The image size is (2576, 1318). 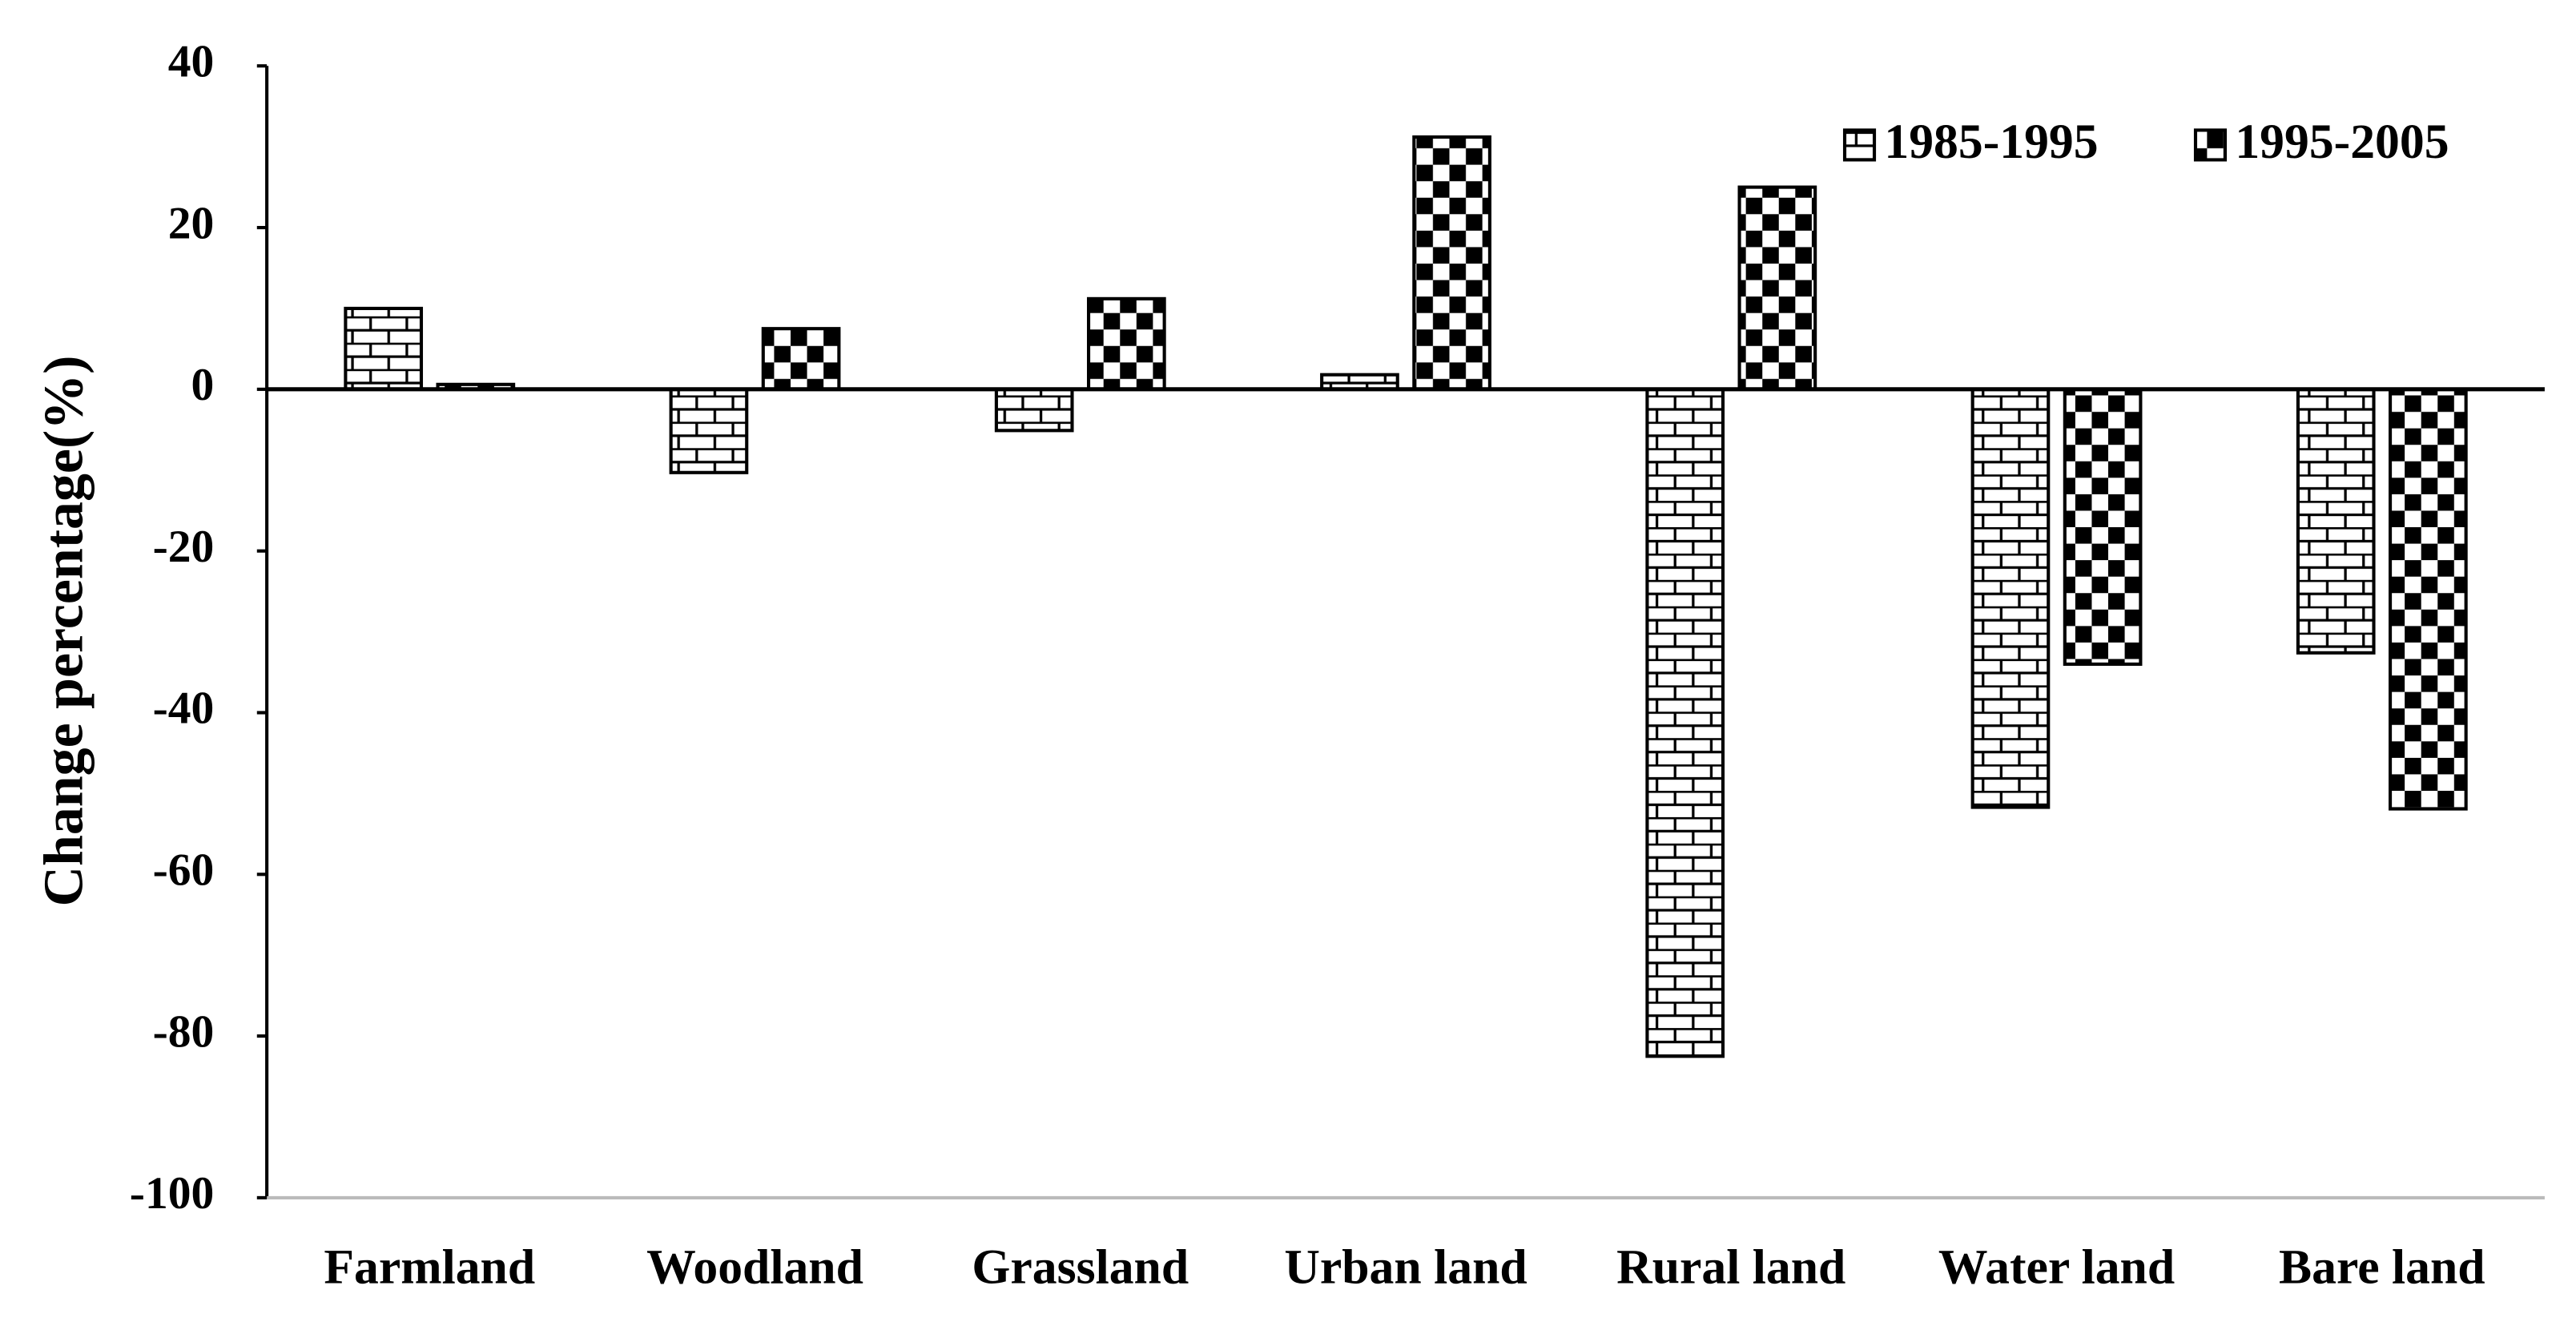 I want to click on y-tick-label: -40, so click(x=184, y=708).